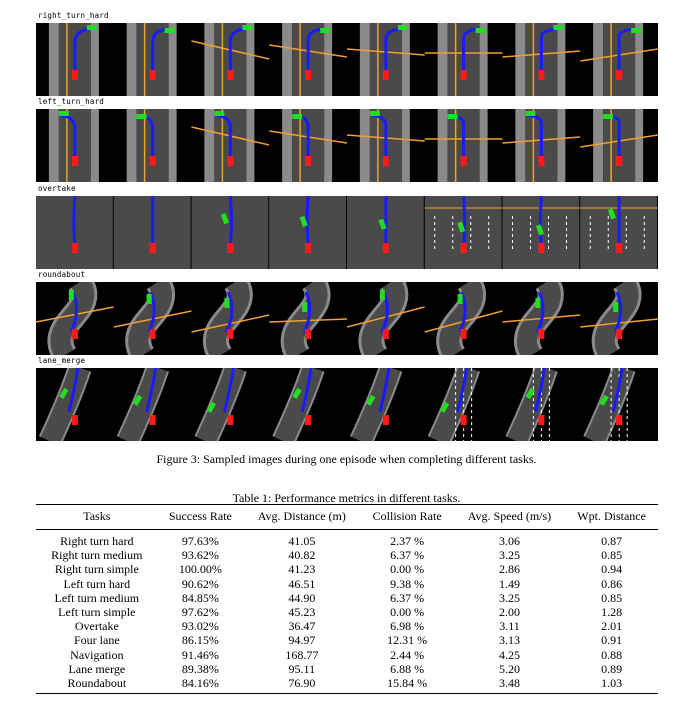 The image size is (693, 707). Describe the element at coordinates (62, 274) in the screenshot. I see `row-label-roundabout: roundabout` at that location.